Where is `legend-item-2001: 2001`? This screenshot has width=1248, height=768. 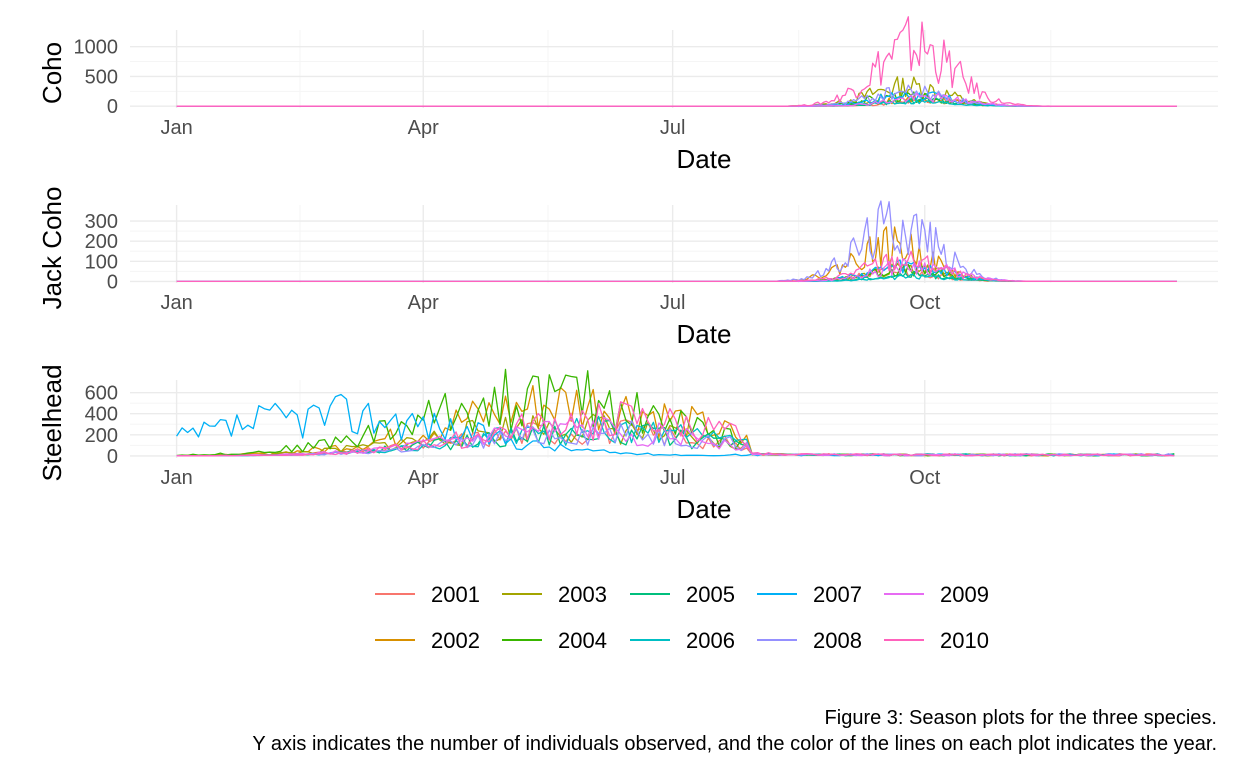 legend-item-2001: 2001 is located at coordinates (427, 594).